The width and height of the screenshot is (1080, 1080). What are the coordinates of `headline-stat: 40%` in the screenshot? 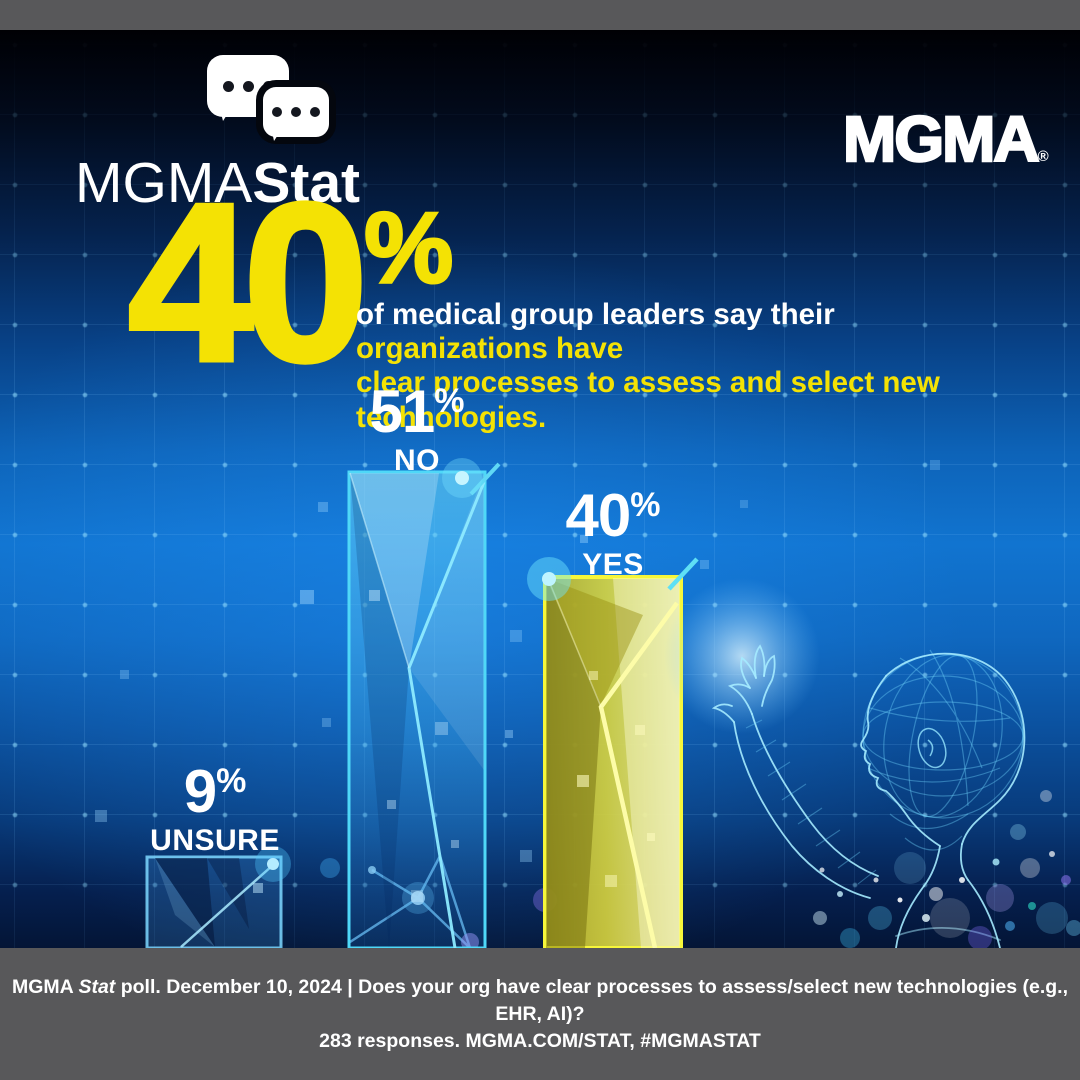 It's located at (290, 282).